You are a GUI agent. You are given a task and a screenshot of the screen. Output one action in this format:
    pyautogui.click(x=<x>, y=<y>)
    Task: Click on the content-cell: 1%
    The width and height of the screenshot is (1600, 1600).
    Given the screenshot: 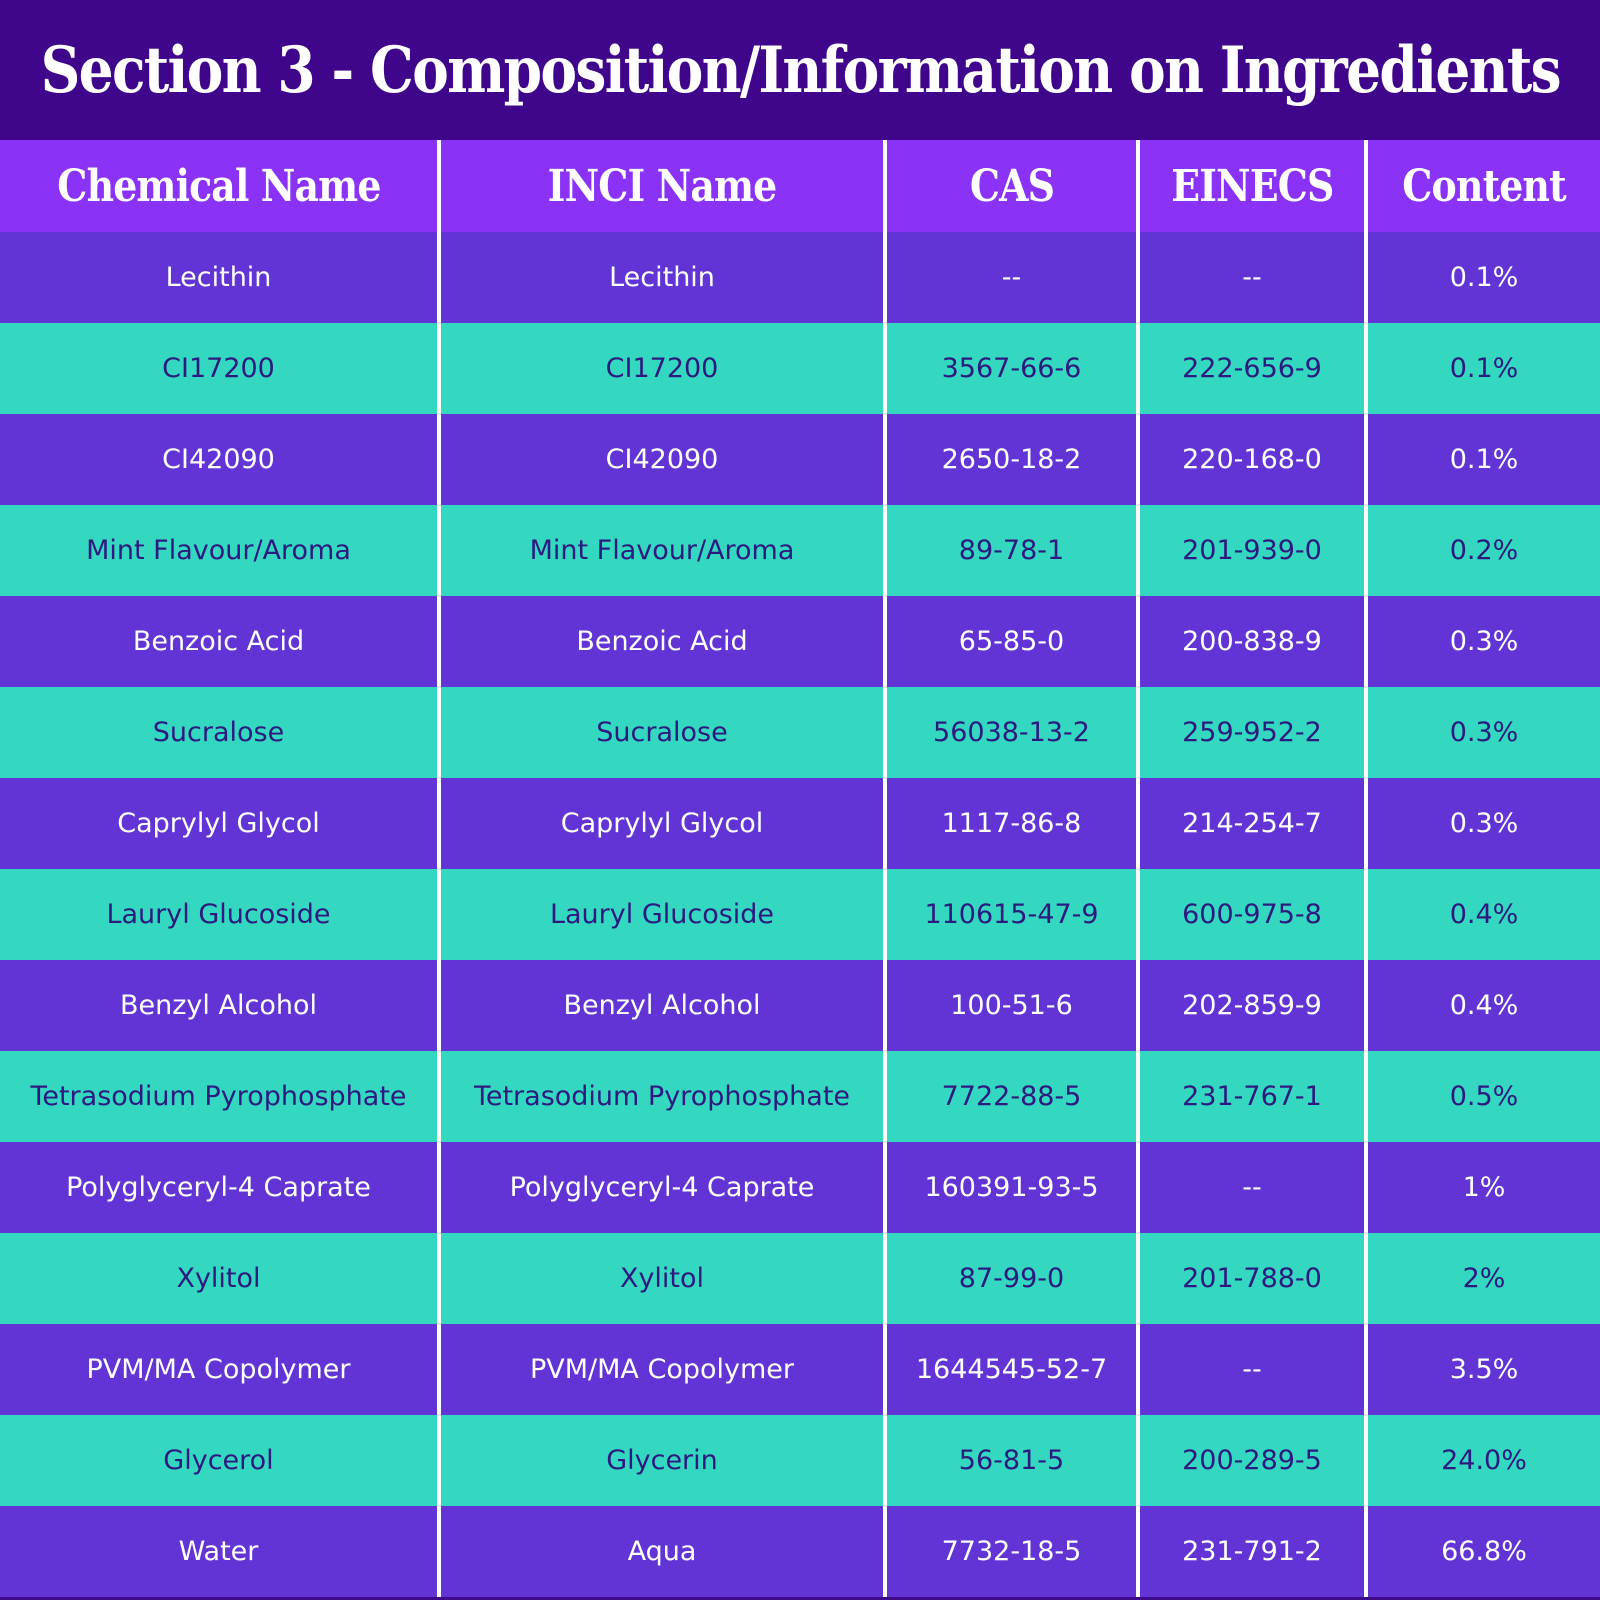 What is the action you would take?
    pyautogui.click(x=1482, y=1187)
    